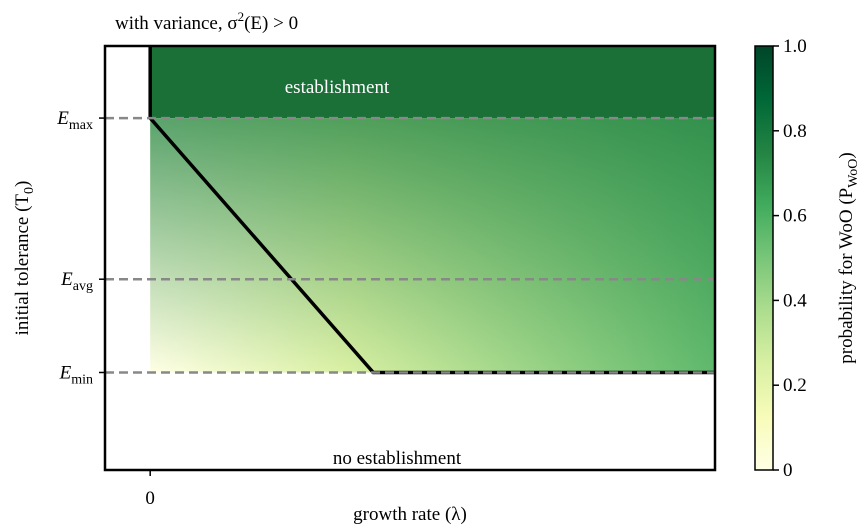 The image size is (867, 528). What do you see at coordinates (795, 385) in the screenshot?
I see `colorbar-tick-label: 0.2` at bounding box center [795, 385].